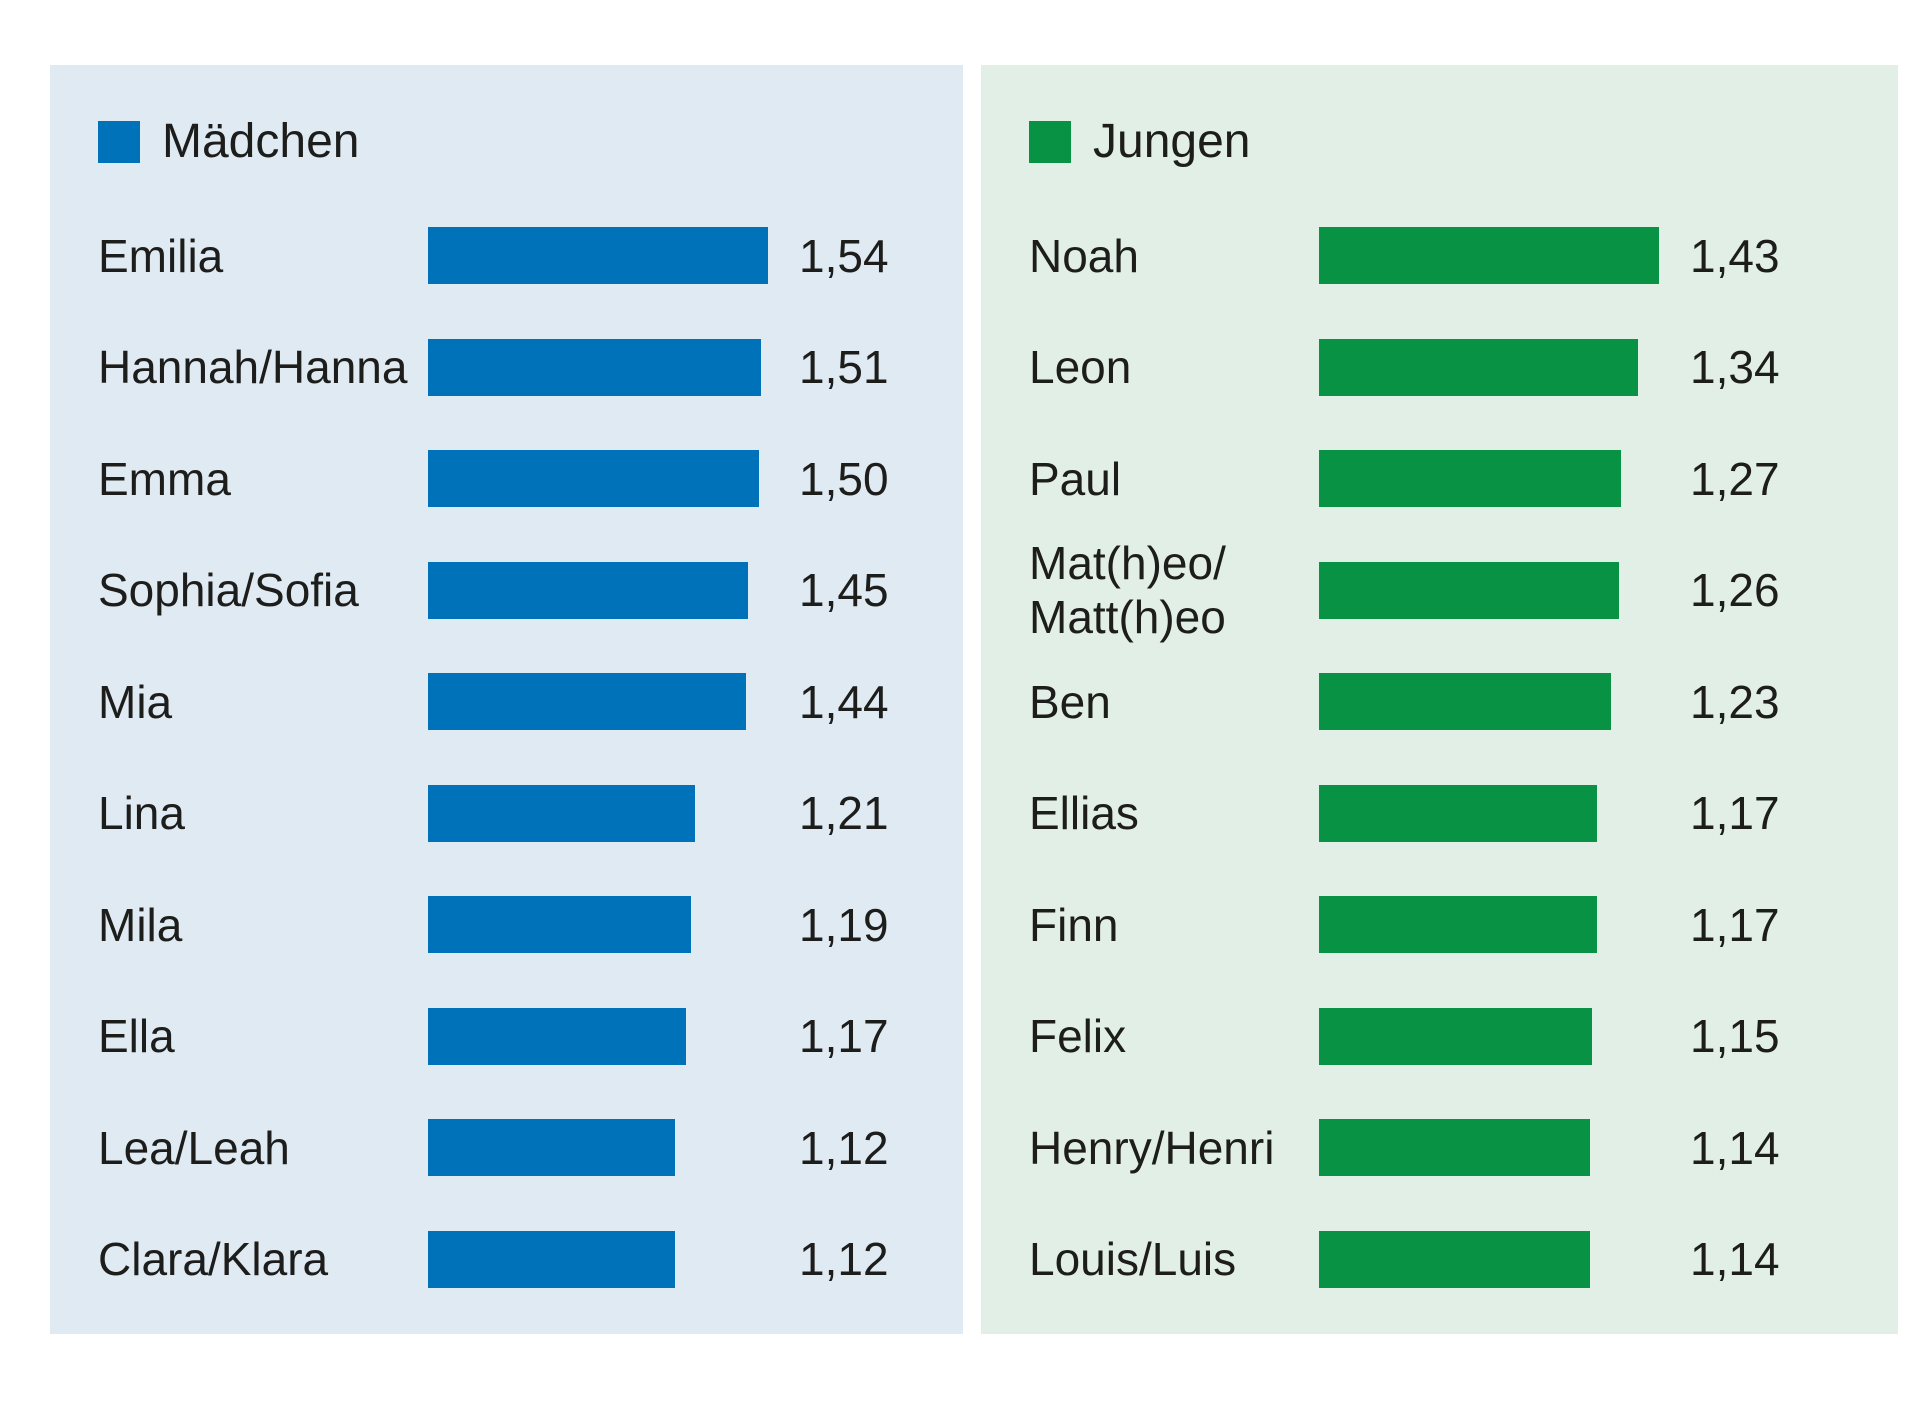 This screenshot has height=1408, width=1920. I want to click on bar-row: Henry/Henri 1,14, so click(1463, 1148).